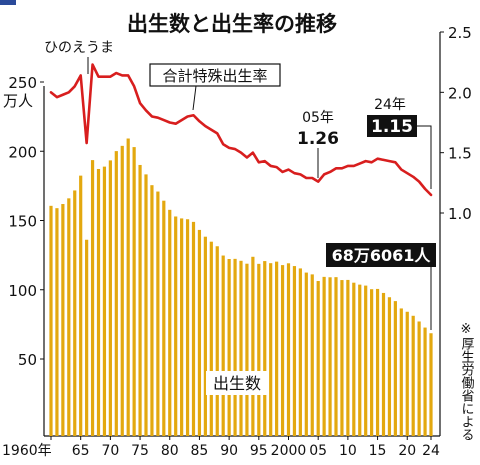 The image size is (480, 465). Describe the element at coordinates (460, 214) in the screenshot. I see `right-axis-tick-label: 1.0` at that location.